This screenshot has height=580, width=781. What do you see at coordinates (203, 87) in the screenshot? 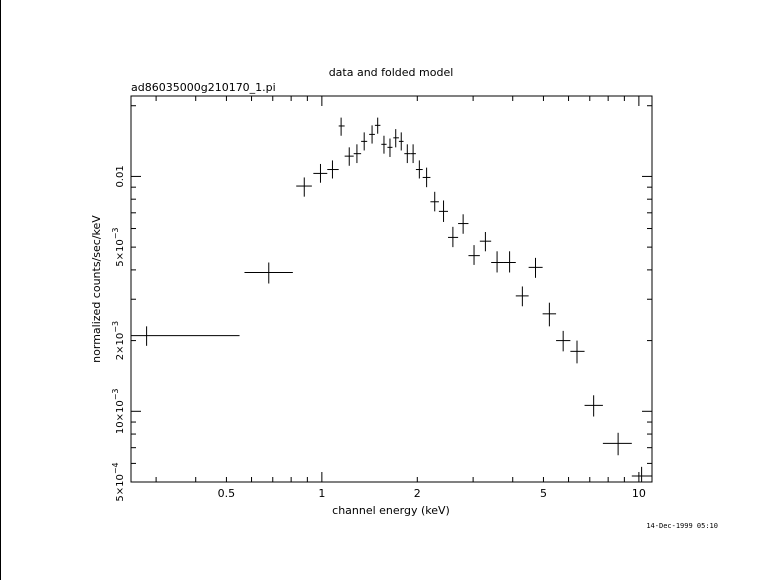
I see `chart-subtitle: ad86035000g210170_1.pi` at bounding box center [203, 87].